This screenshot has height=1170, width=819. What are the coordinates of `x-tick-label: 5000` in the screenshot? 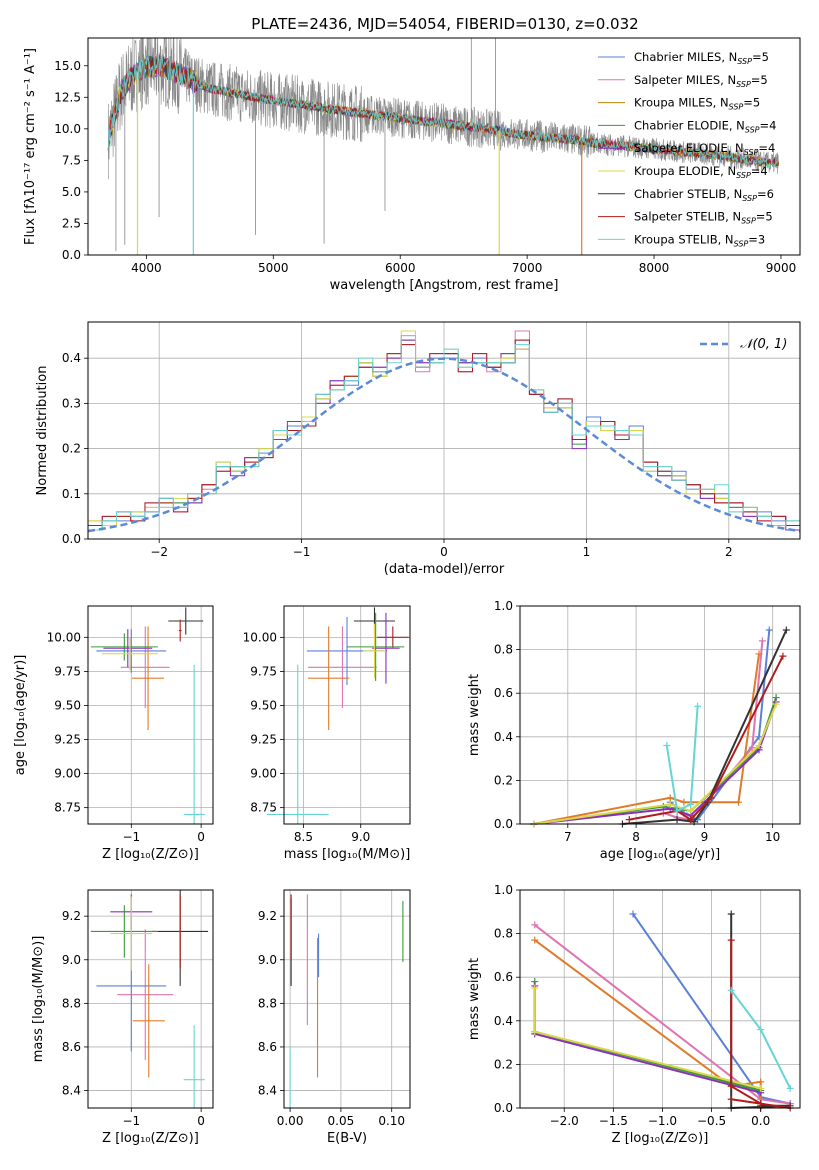 It's located at (273, 268).